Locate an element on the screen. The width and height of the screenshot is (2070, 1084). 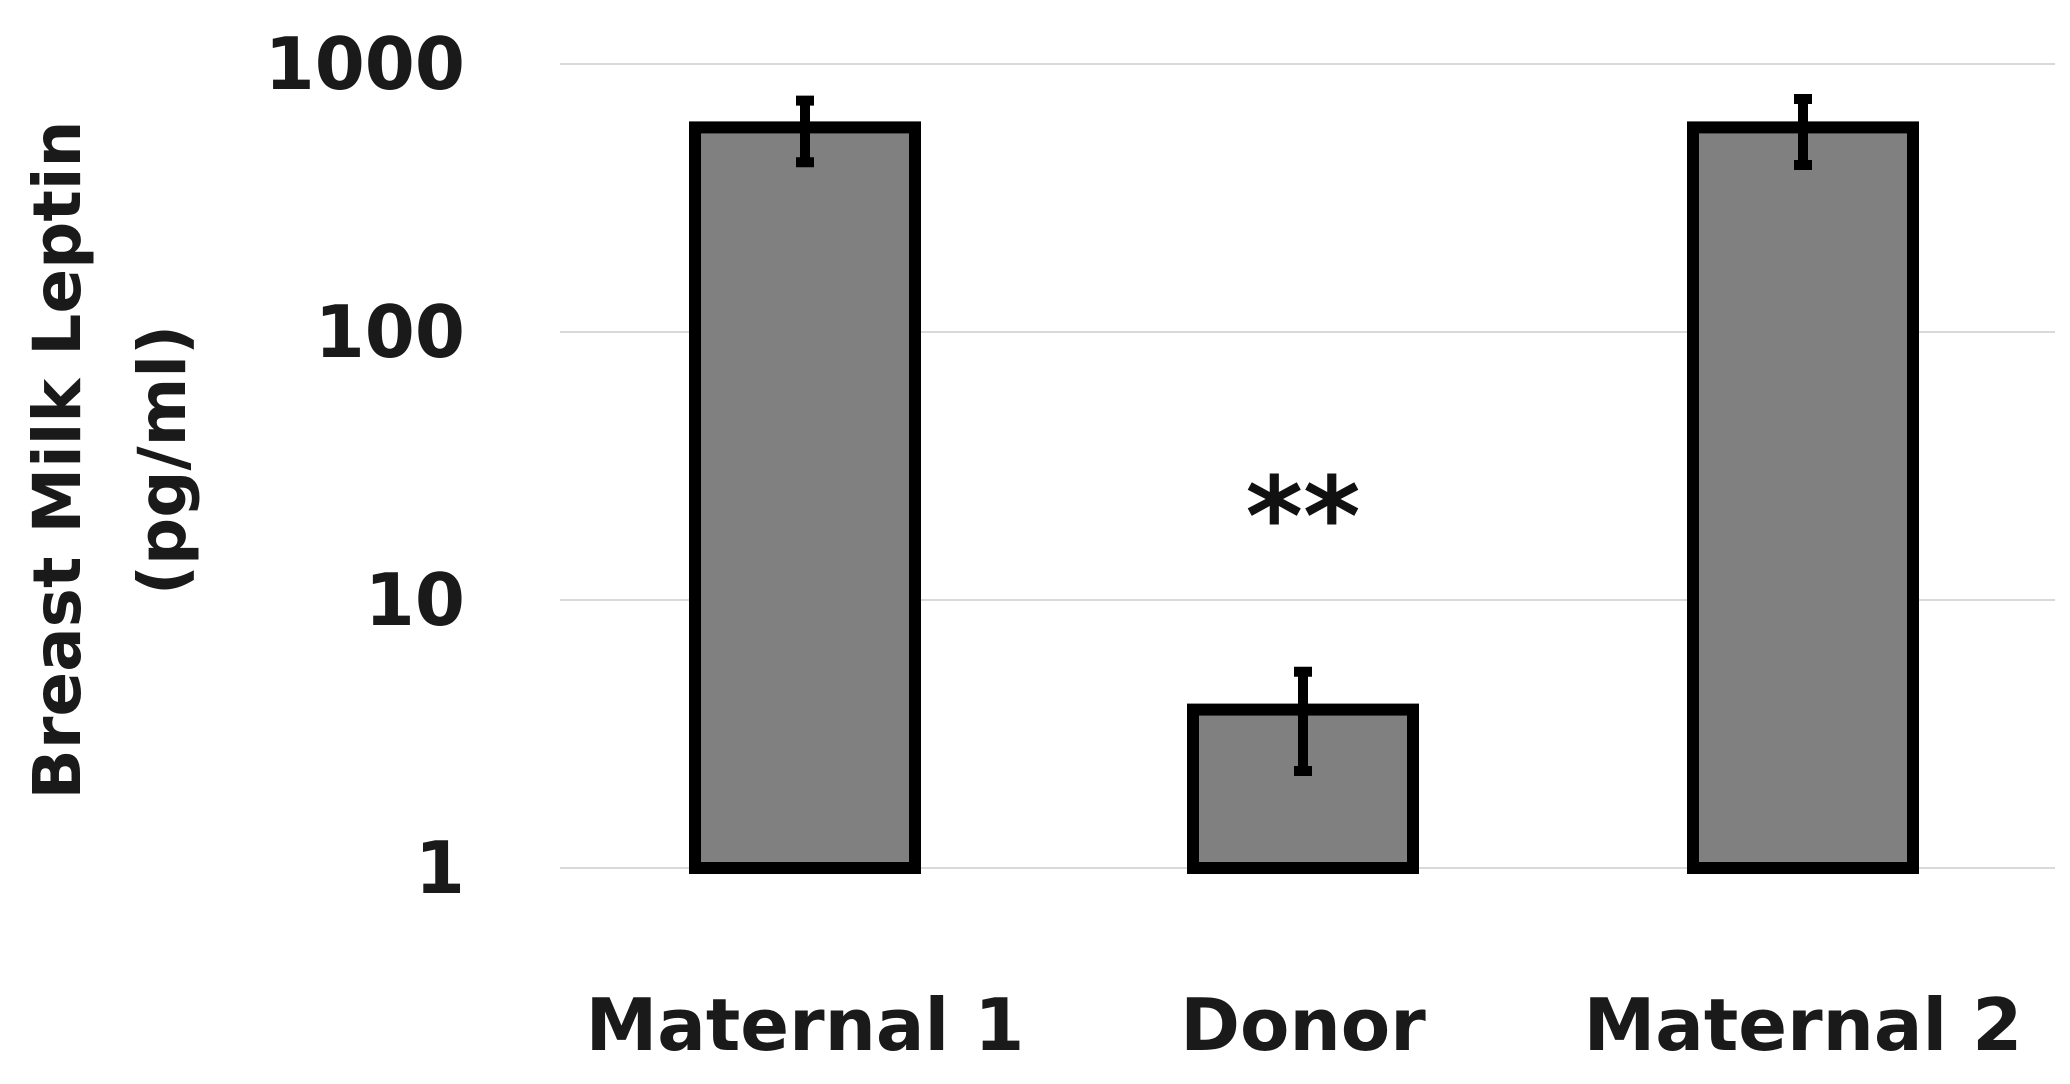
category-labels: Maternal 1 Donor Maternal 2 is located at coordinates (1304, 1025).